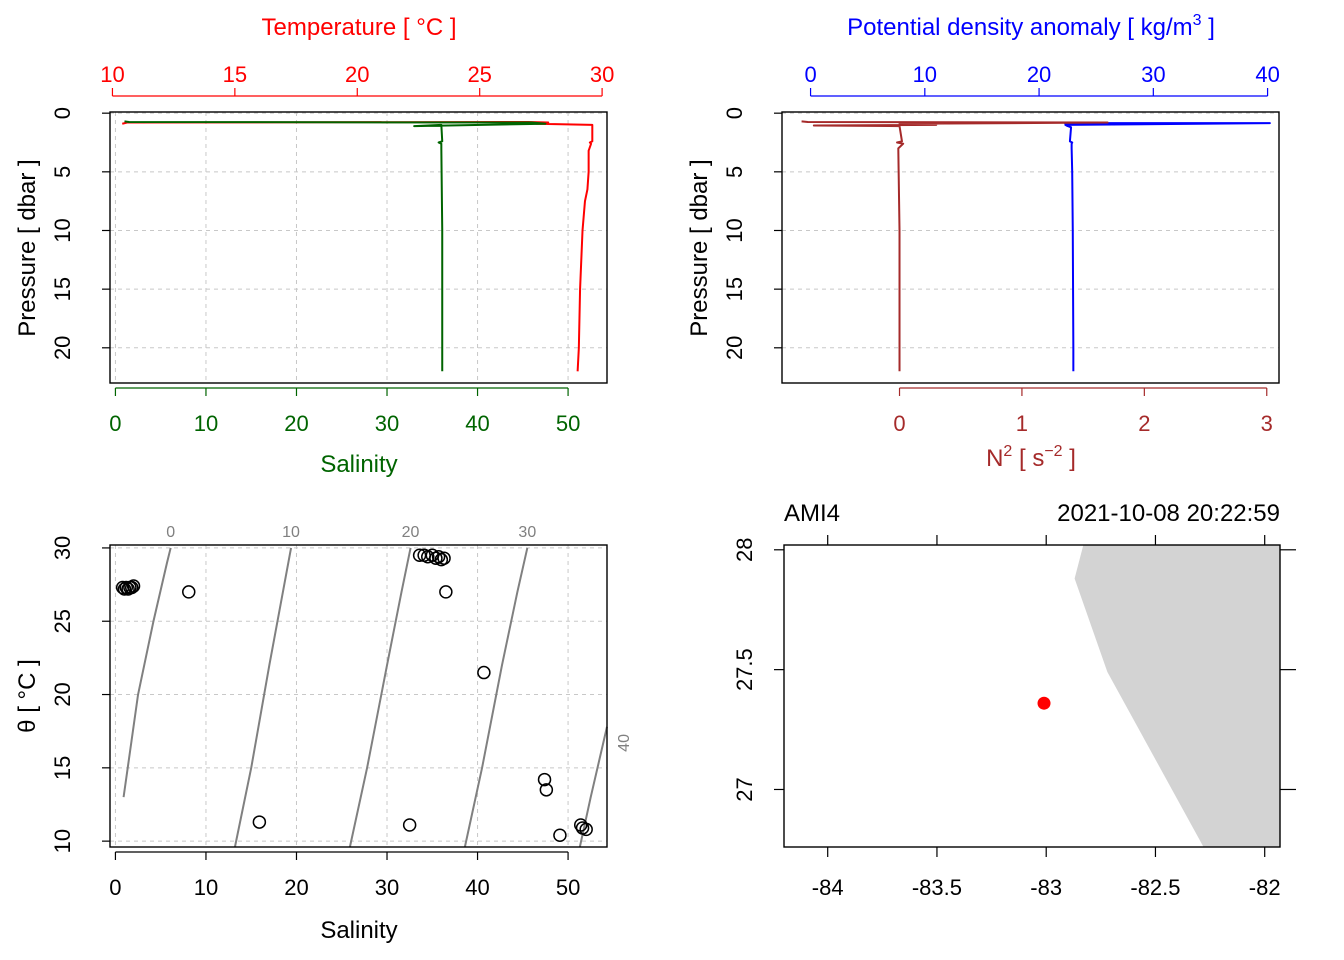  I want to click on panel-1-frame, so click(358, 247).